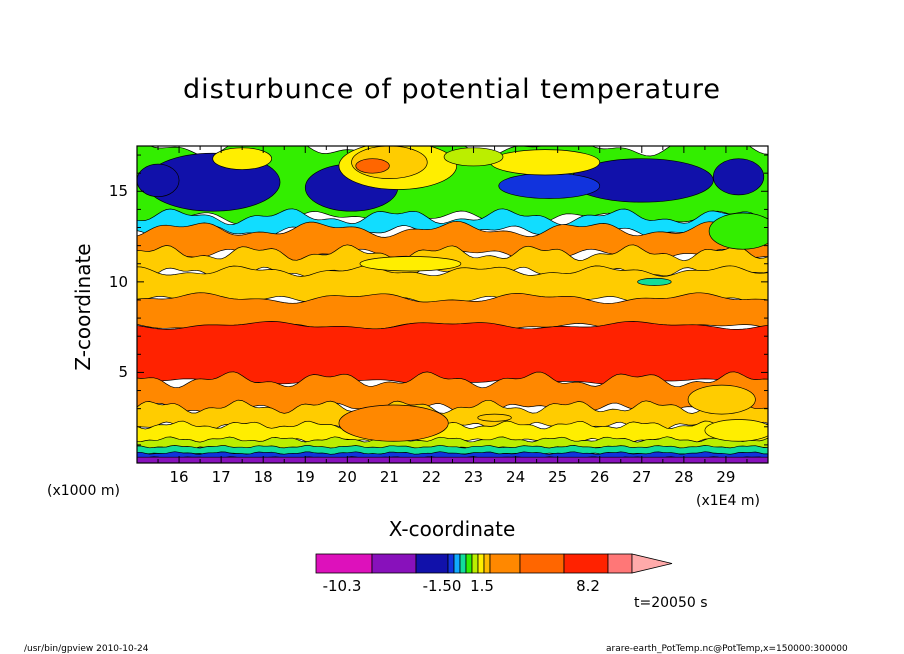 Image resolution: width=904 pixels, height=654 pixels. What do you see at coordinates (305, 477) in the screenshot?
I see `x-tick-label: 19` at bounding box center [305, 477].